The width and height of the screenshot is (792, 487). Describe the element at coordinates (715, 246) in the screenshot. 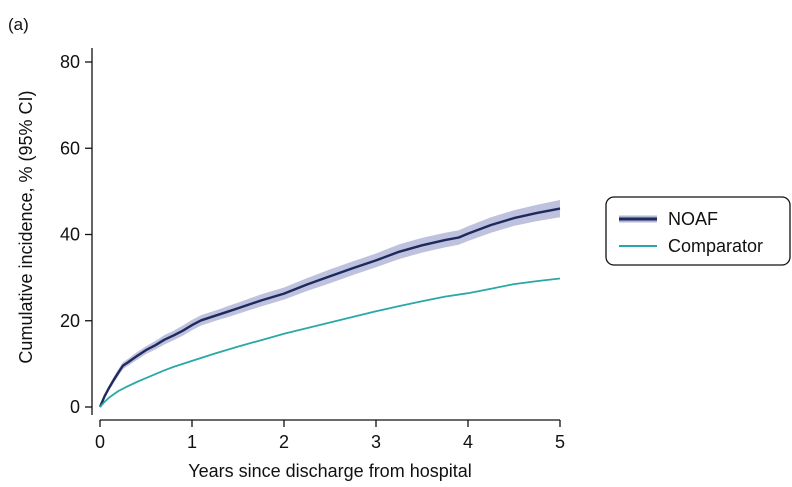

I see `legend-label-comparator: Comparator` at that location.